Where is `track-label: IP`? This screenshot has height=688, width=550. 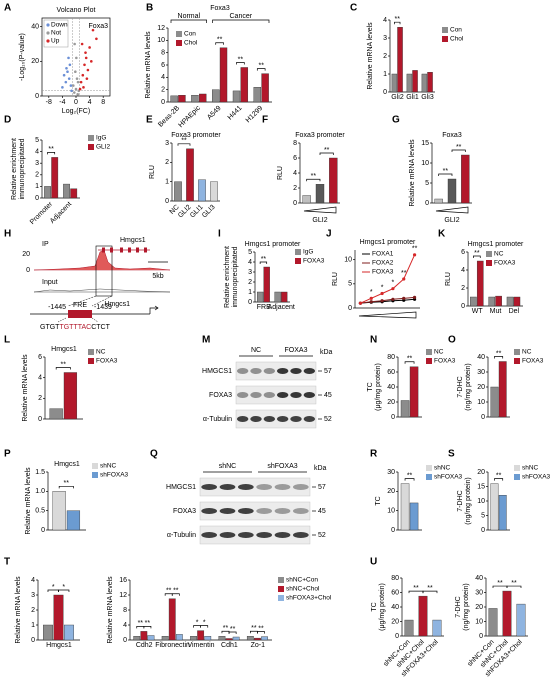
track-label: IP is located at coordinates (45, 244).